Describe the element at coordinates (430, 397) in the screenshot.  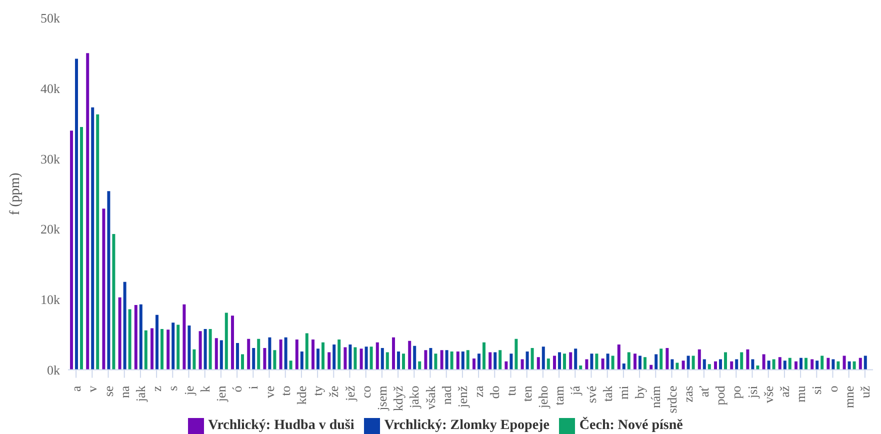
I see `x-tick-label: však` at that location.